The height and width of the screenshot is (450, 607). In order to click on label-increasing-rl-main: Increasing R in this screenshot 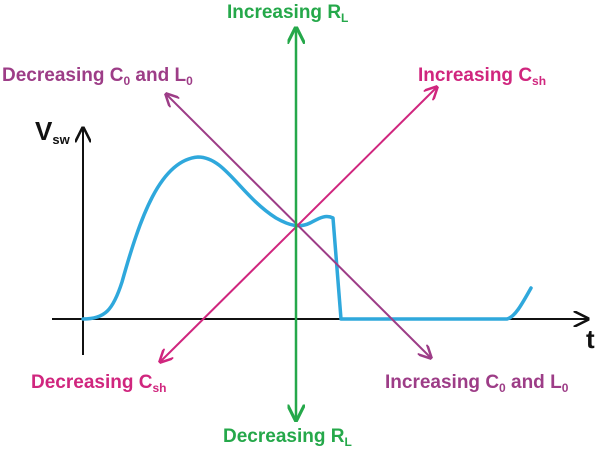, I will do `click(284, 12)`.